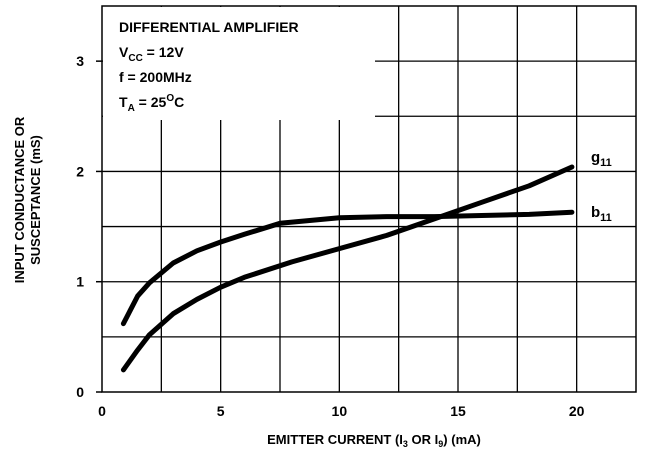  Describe the element at coordinates (102, 411) in the screenshot. I see `x-tick-label: 0` at that location.